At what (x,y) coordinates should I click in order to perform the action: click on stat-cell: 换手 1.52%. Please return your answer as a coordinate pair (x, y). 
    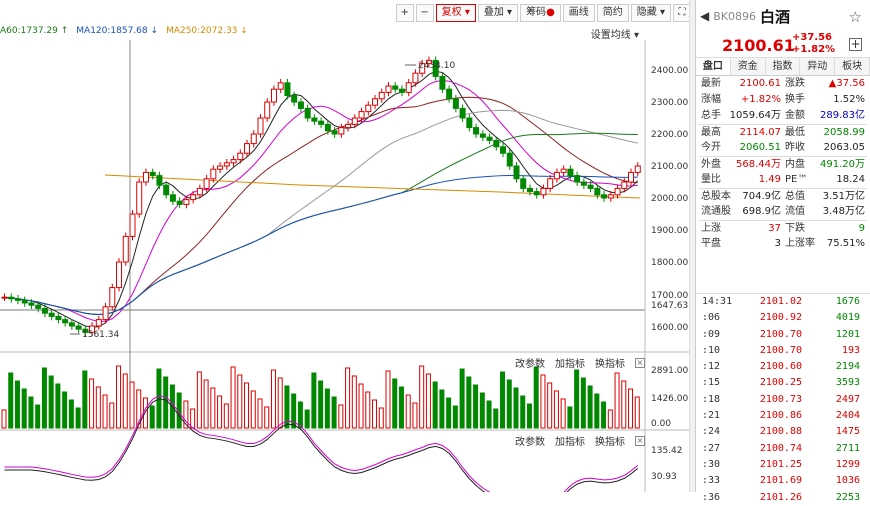
    Looking at the image, I should click on (825, 100).